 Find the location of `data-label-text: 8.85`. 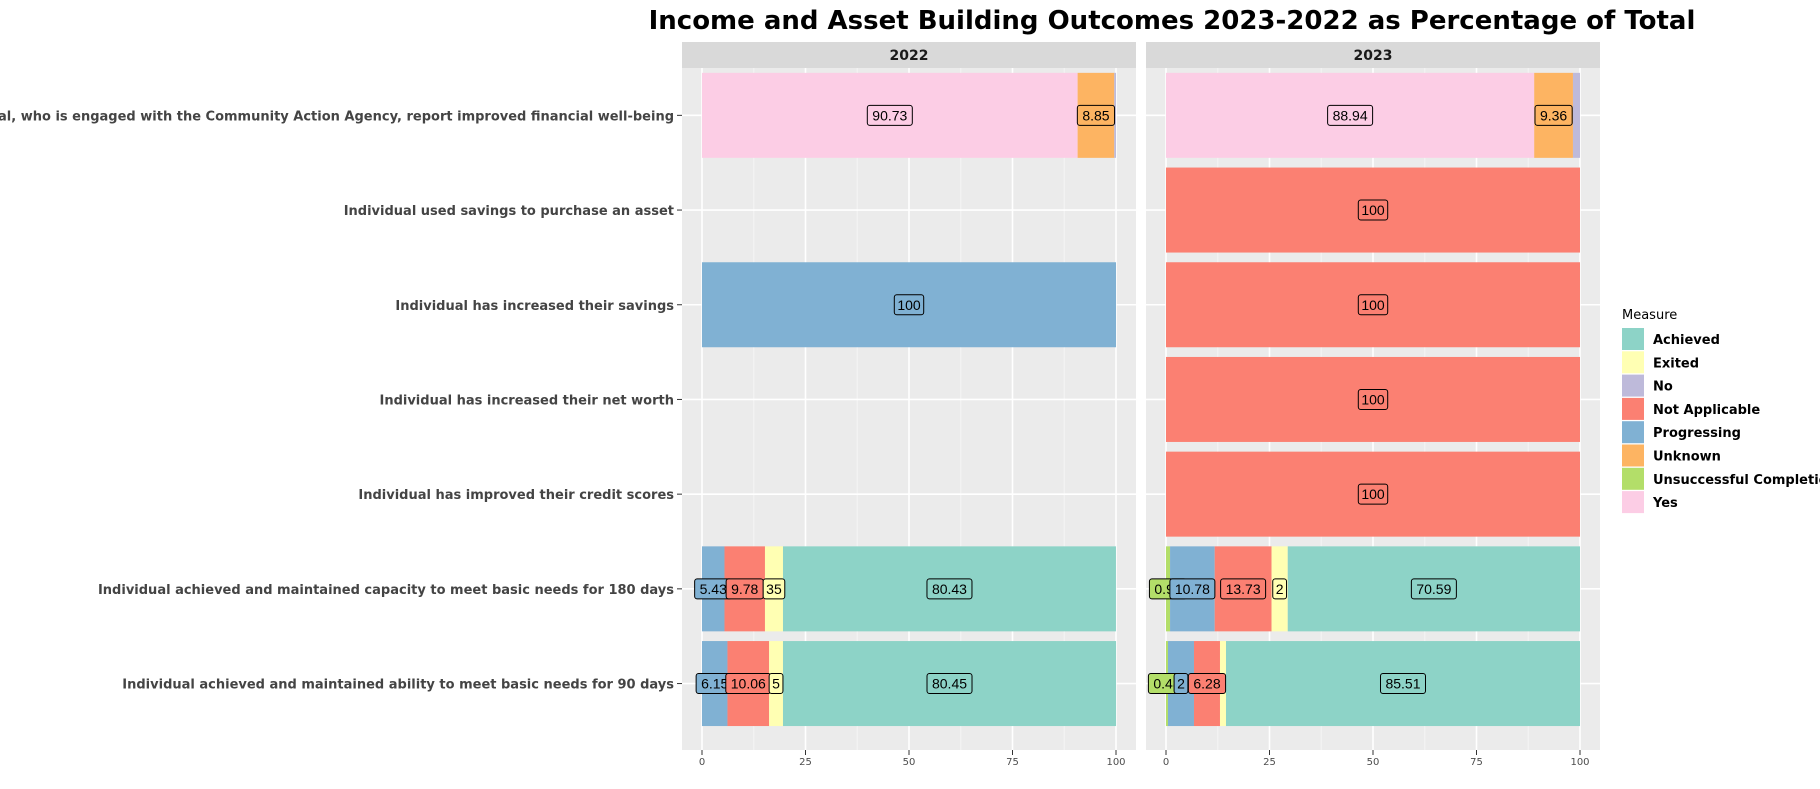

data-label-text: 8.85 is located at coordinates (1095, 115).